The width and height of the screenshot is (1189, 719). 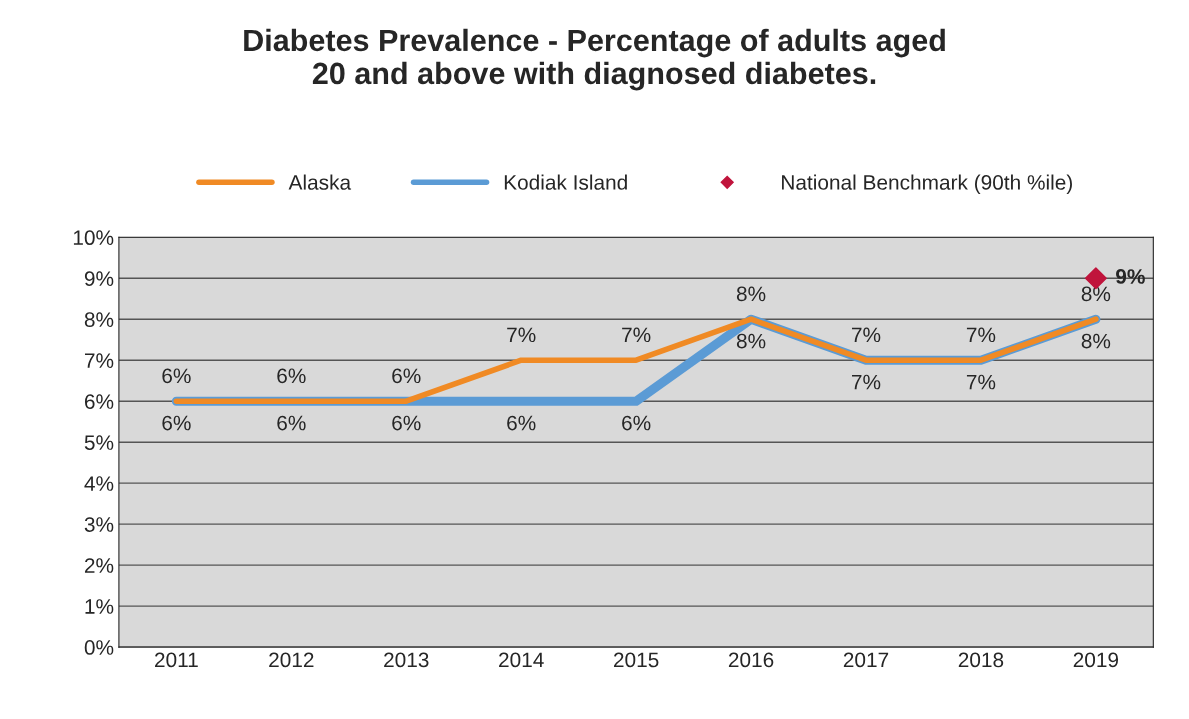 What do you see at coordinates (636, 660) in the screenshot?
I see `x-tick-label: 2015` at bounding box center [636, 660].